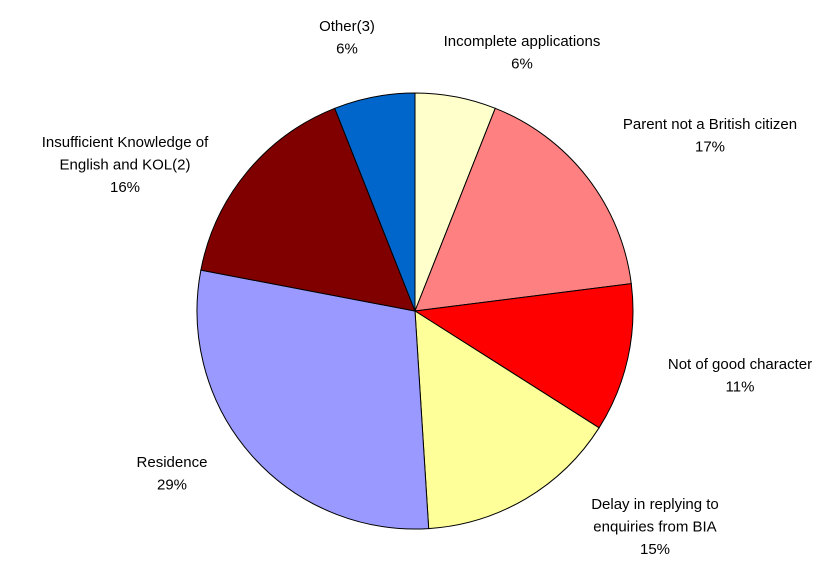  I want to click on slice-label: Residence, so click(172, 462).